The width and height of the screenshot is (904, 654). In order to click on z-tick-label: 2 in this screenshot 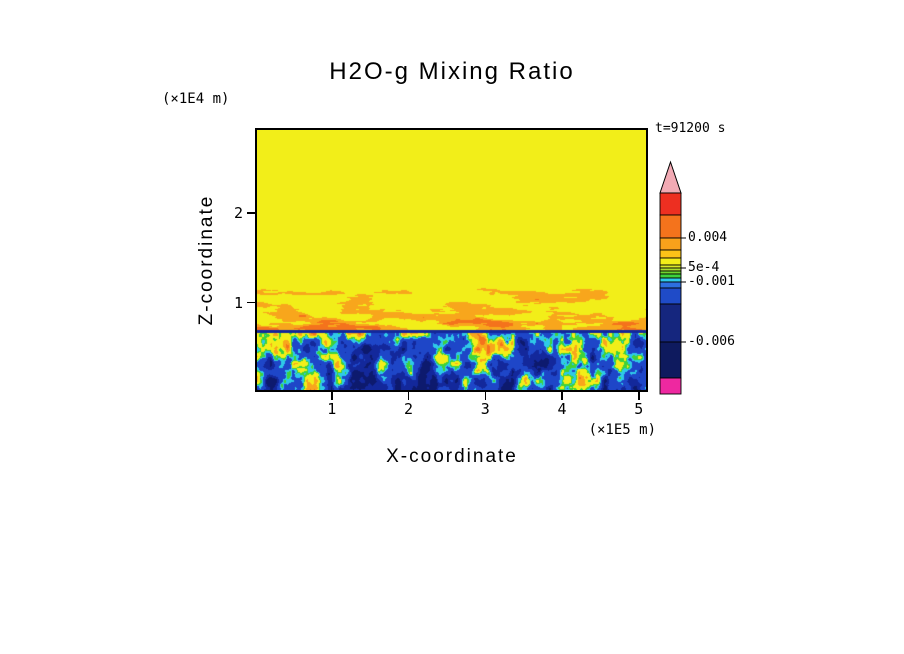, I will do `click(238, 213)`.